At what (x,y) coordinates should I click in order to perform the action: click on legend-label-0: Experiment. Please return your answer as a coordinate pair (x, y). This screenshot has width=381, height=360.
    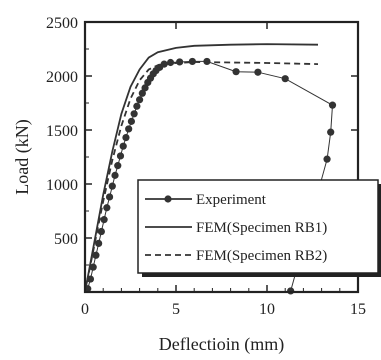
    Looking at the image, I should click on (231, 200).